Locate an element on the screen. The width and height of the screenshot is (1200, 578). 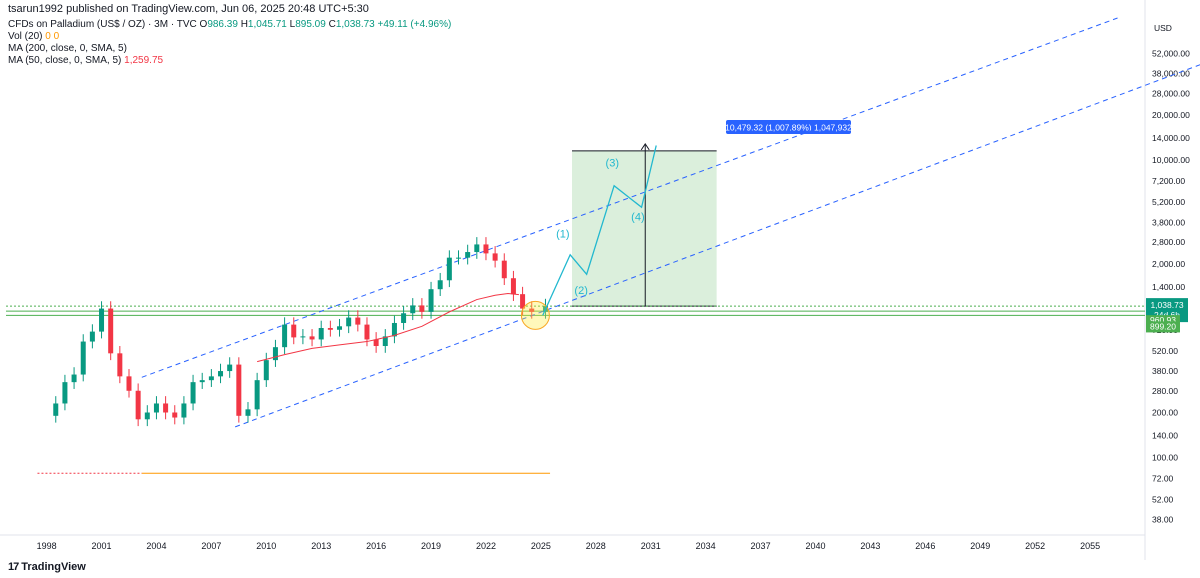
target-arrow-head is located at coordinates (645, 146).